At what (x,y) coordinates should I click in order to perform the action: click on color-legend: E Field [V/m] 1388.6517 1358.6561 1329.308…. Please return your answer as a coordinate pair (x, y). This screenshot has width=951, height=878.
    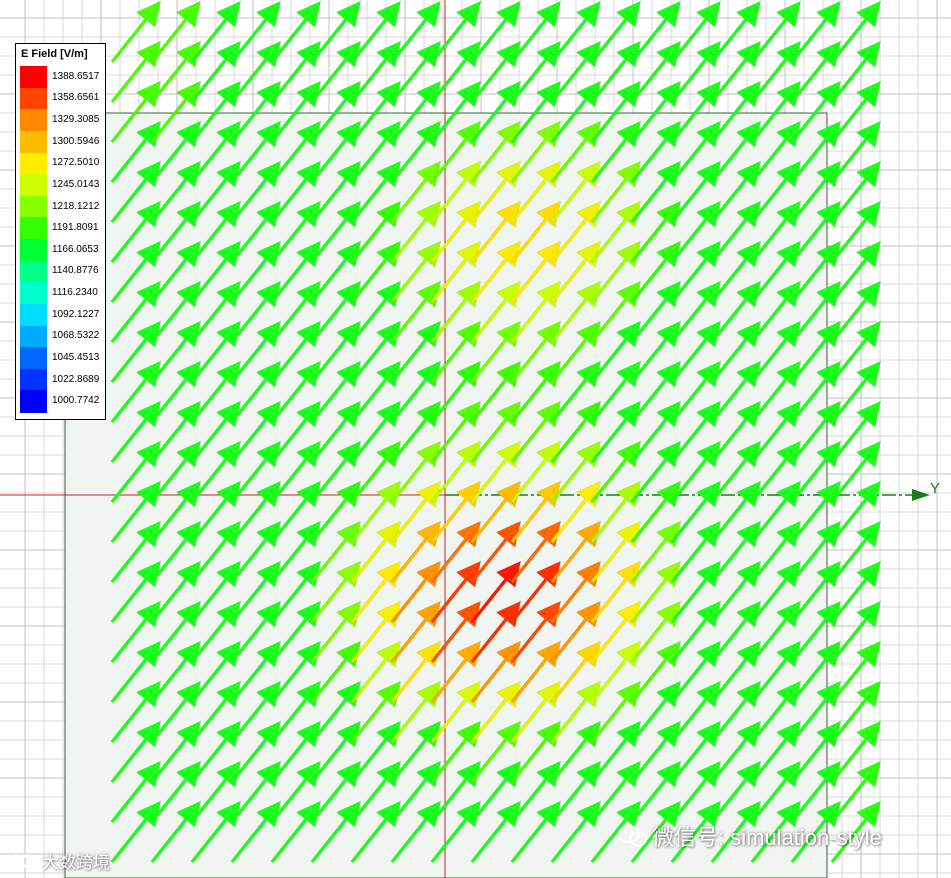
    Looking at the image, I should click on (60, 231).